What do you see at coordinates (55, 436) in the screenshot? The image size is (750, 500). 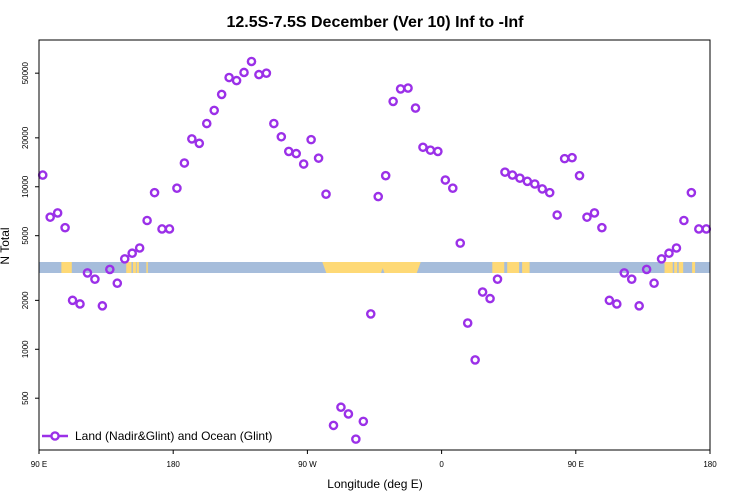 I see `legend-marker` at bounding box center [55, 436].